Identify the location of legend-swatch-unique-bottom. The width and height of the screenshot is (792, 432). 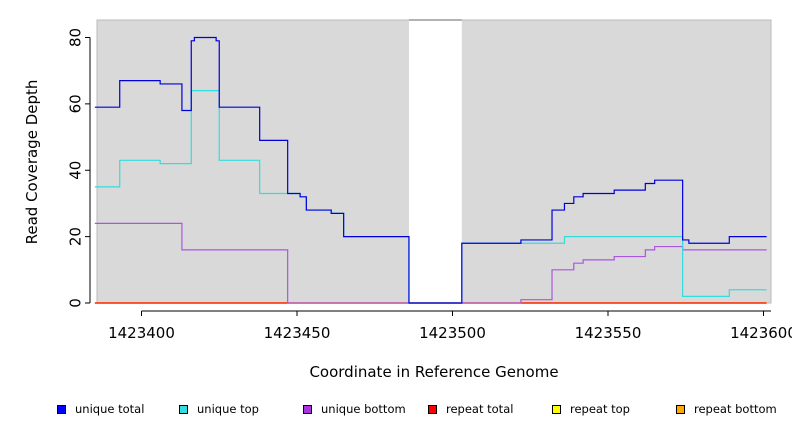
(307, 409).